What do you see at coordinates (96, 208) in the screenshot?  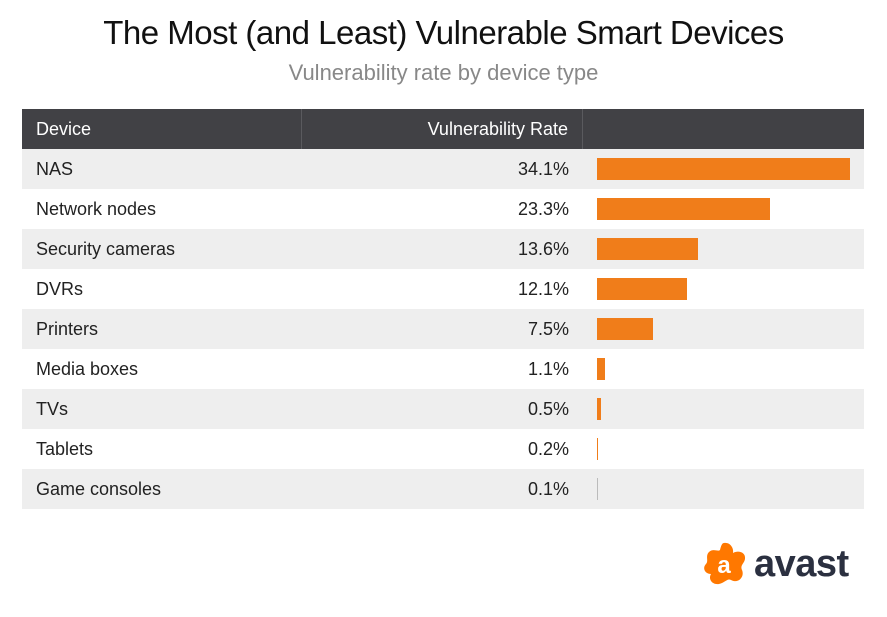 I see `device-name: Network nodes` at bounding box center [96, 208].